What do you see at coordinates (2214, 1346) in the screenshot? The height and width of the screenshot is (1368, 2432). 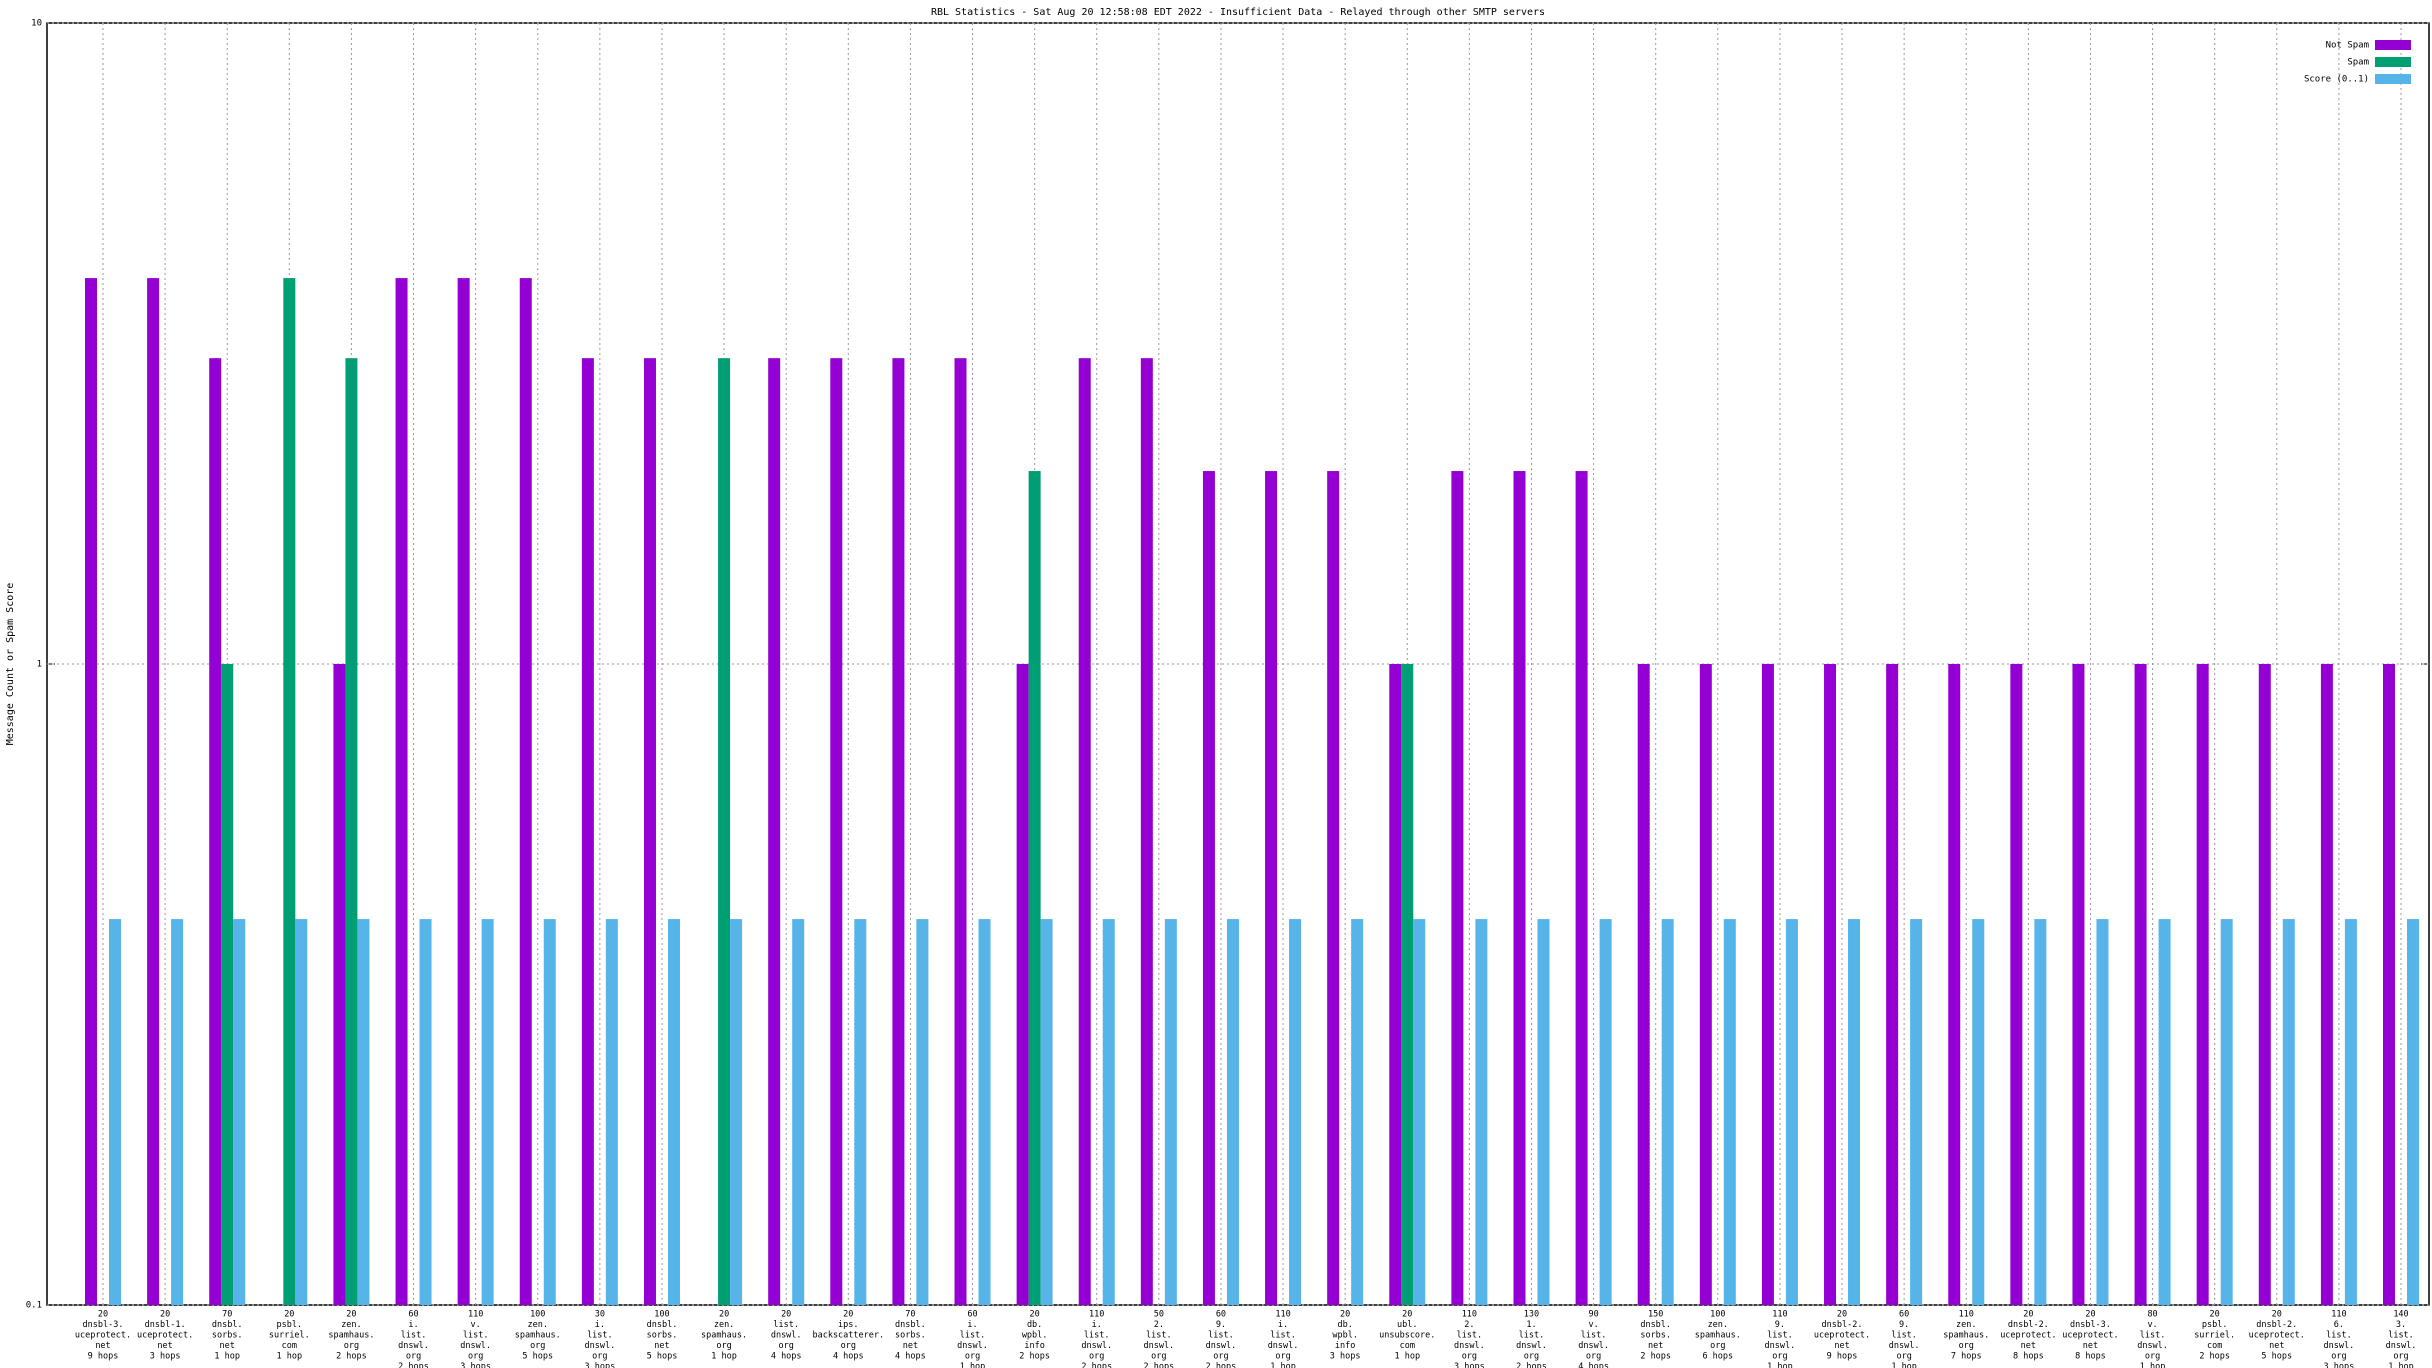 I see `x-tick-label: com` at bounding box center [2214, 1346].